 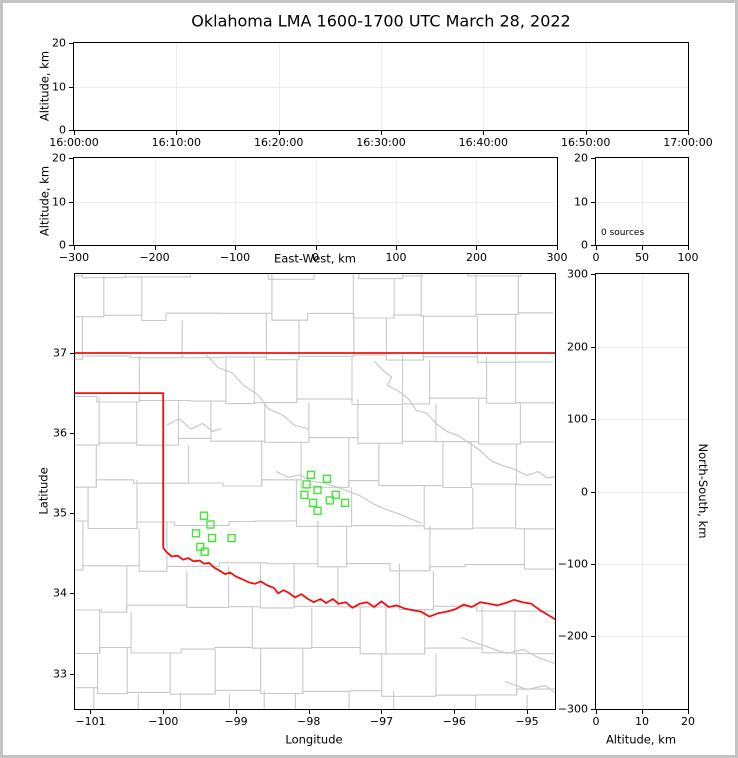 What do you see at coordinates (688, 721) in the screenshot?
I see `x-tick-label: 20` at bounding box center [688, 721].